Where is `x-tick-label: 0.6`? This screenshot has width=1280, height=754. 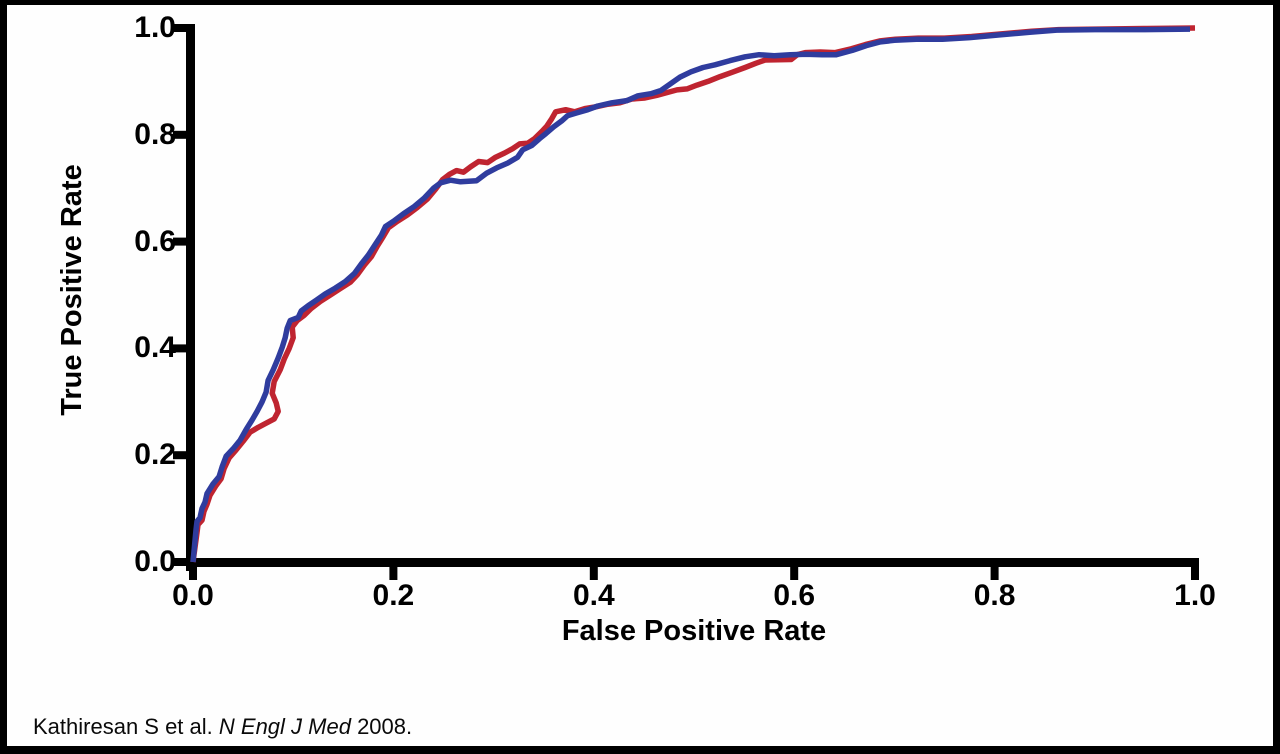 x-tick-label: 0.6 is located at coordinates (794, 595).